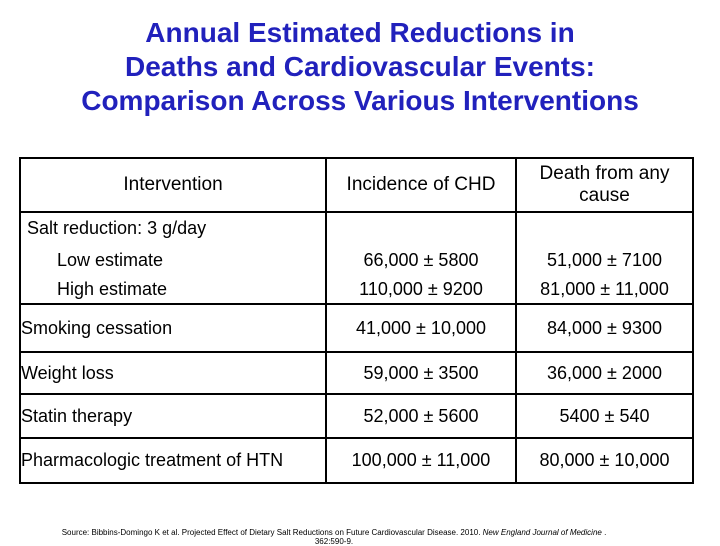 The width and height of the screenshot is (720, 546). What do you see at coordinates (421, 328) in the screenshot?
I see `chd-value: 41,000 ± 10,000` at bounding box center [421, 328].